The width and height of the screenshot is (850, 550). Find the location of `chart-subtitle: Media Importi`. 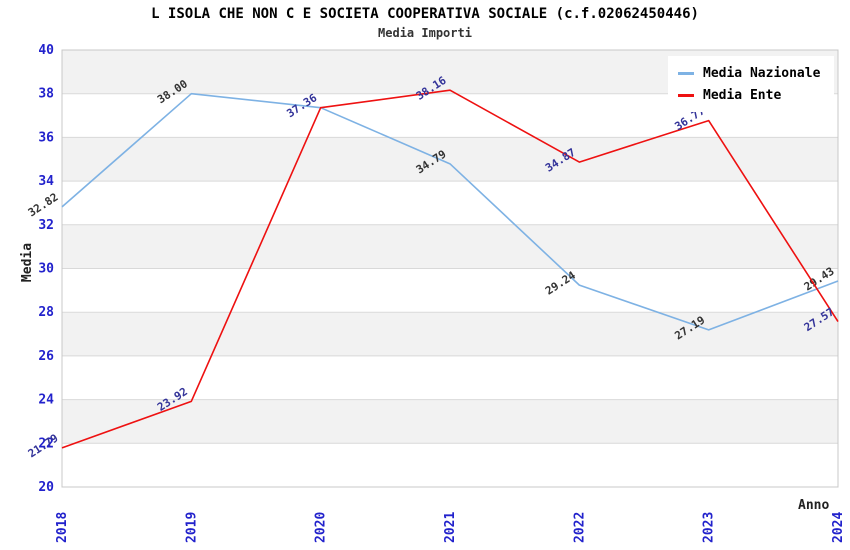

chart-subtitle: Media Importi is located at coordinates (425, 33).